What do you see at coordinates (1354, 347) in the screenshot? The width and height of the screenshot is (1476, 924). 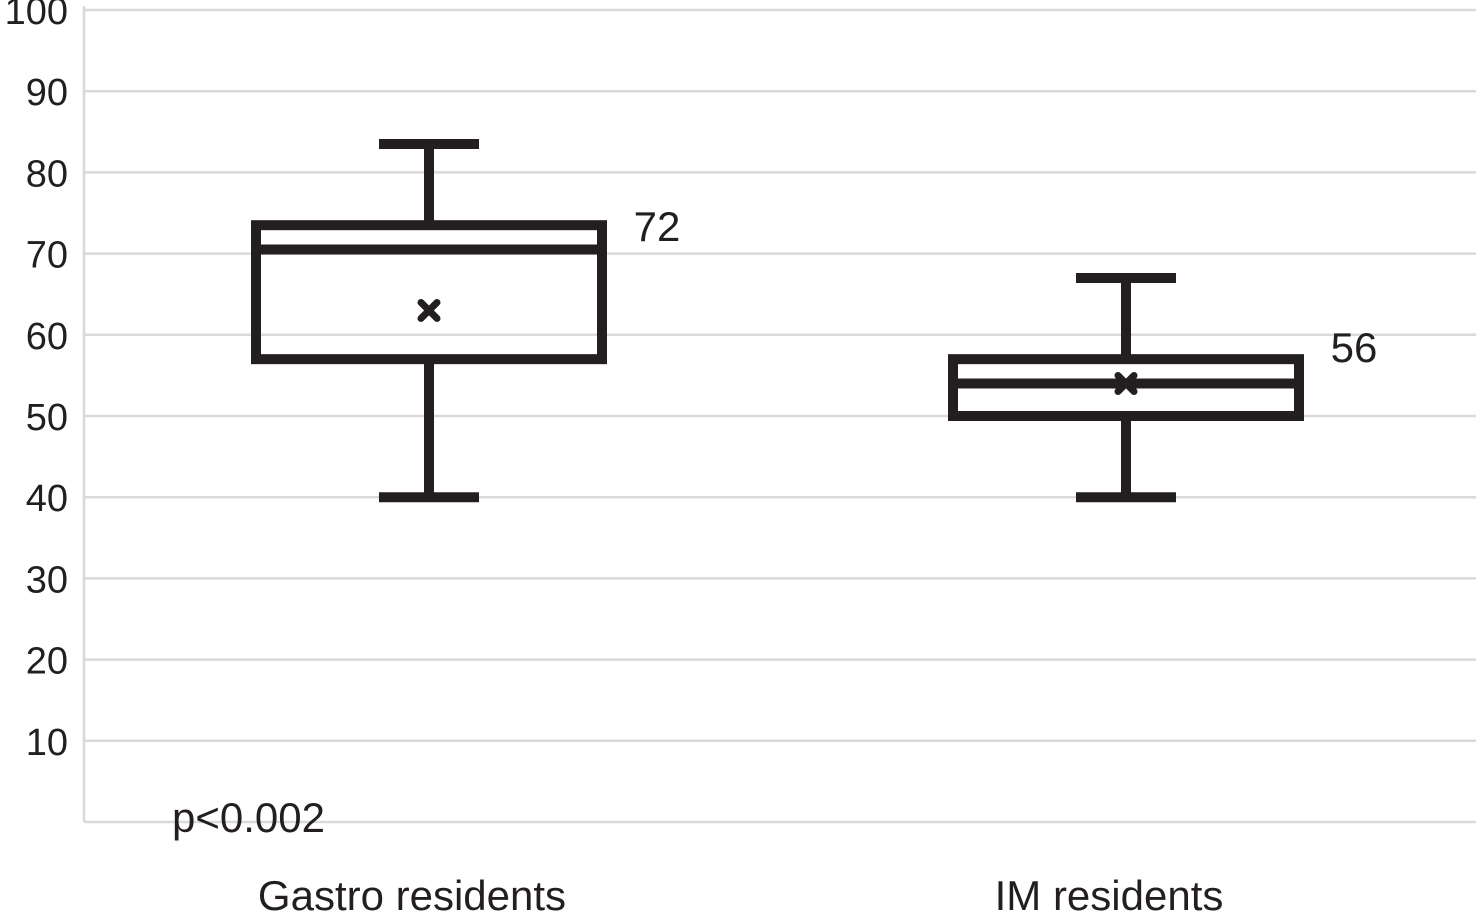 I see `box-value-label: 56` at bounding box center [1354, 347].